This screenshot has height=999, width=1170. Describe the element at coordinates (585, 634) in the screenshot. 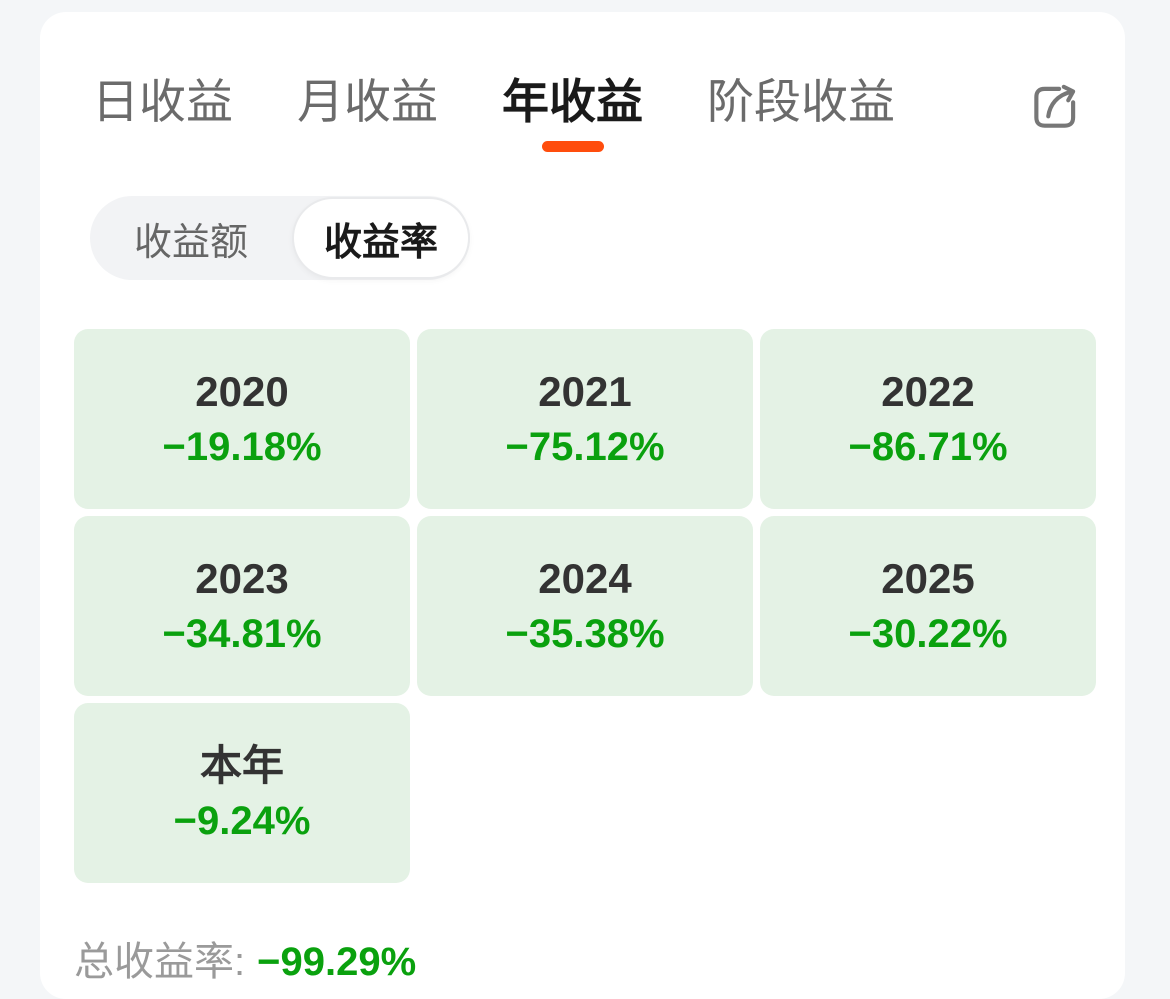

I see `tile-value: −35.38%` at that location.